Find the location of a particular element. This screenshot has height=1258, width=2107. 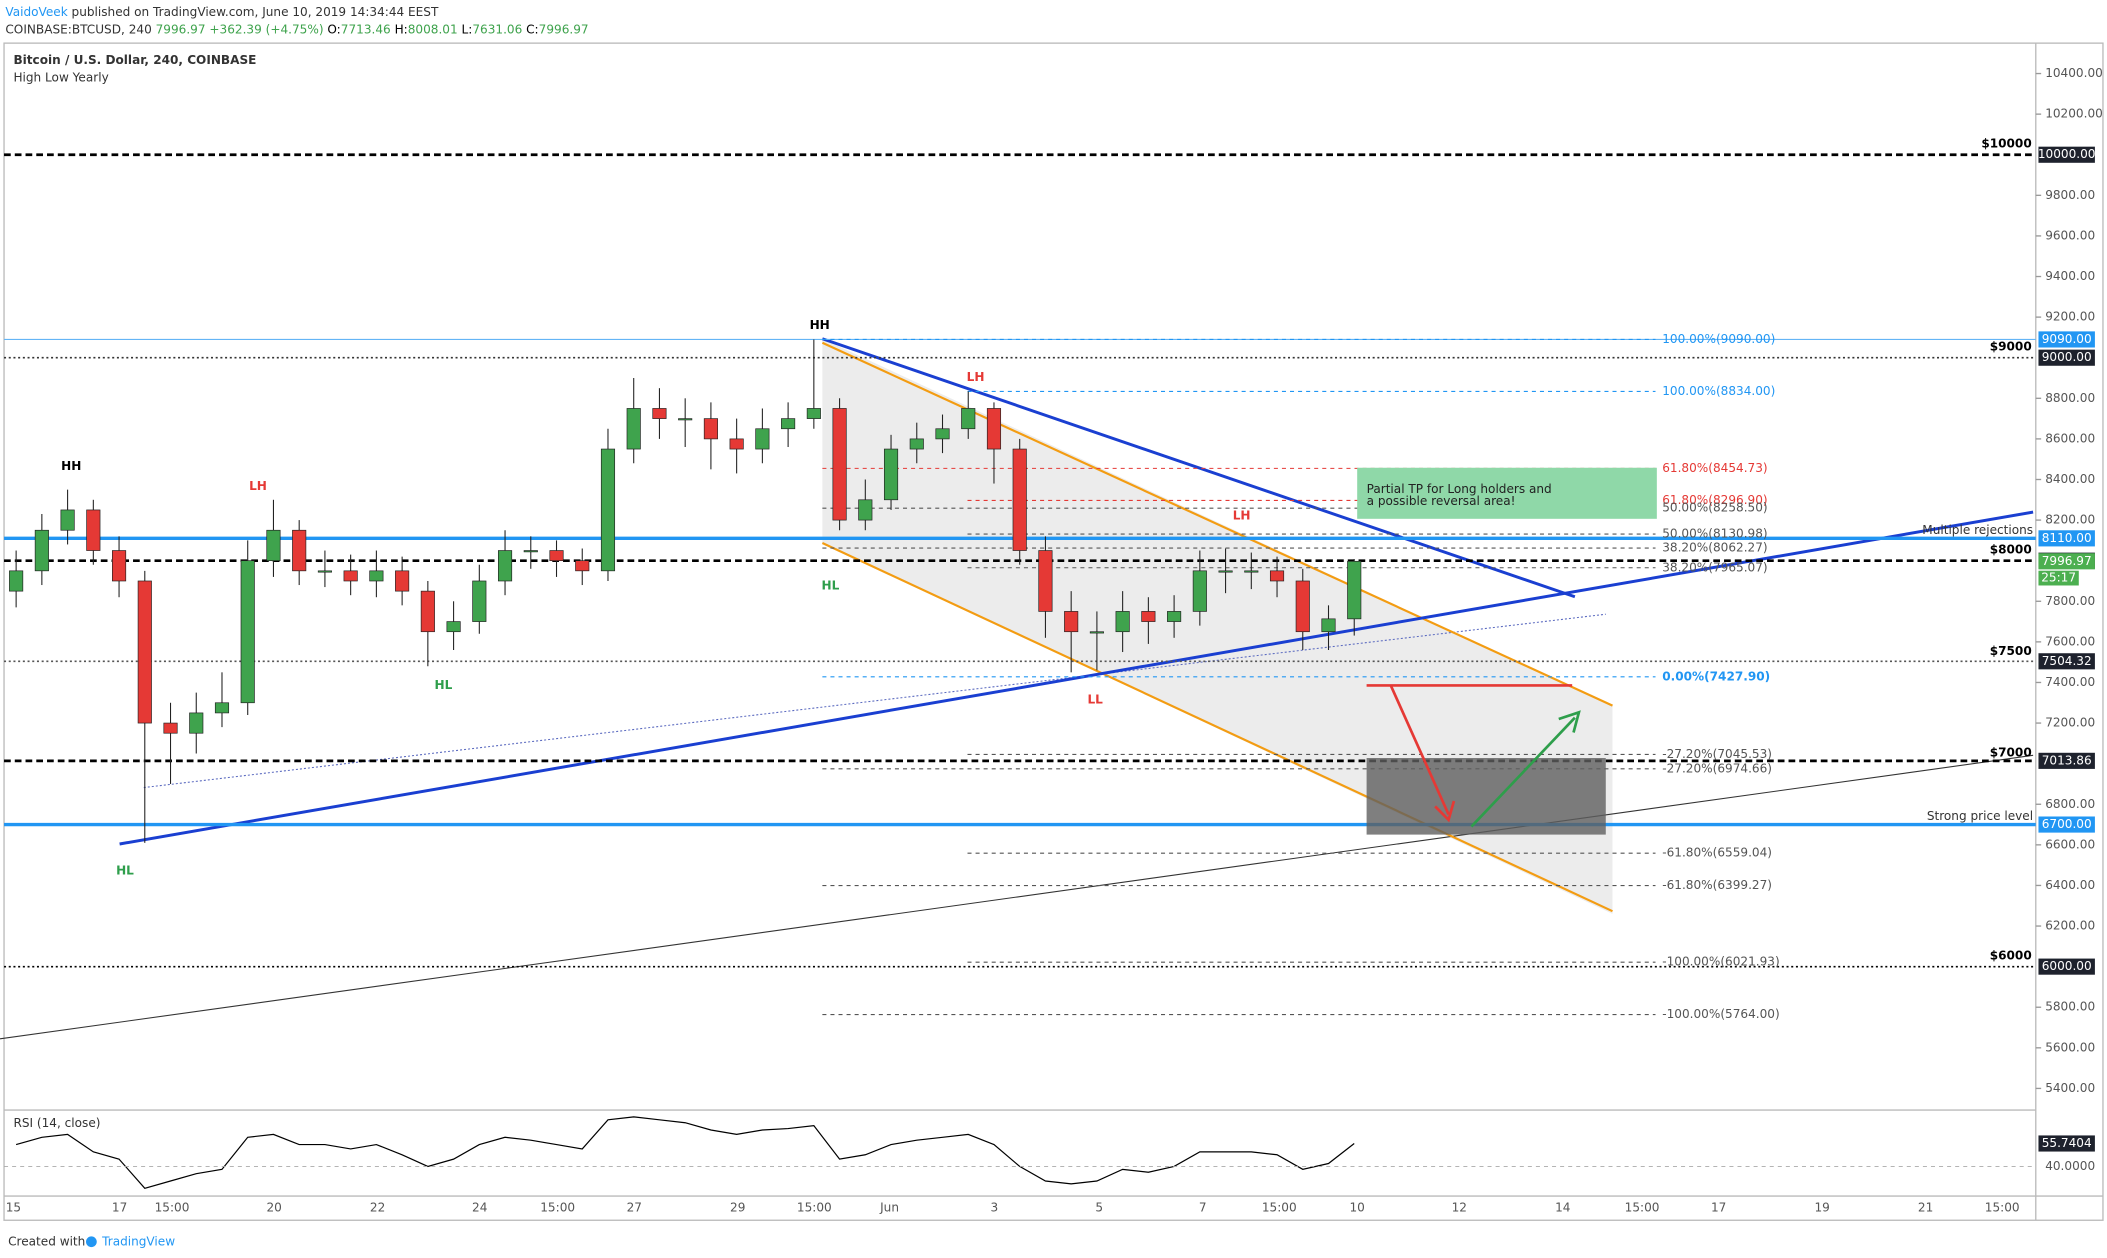

y-tick-label: 8400.00 is located at coordinates (2070, 479).